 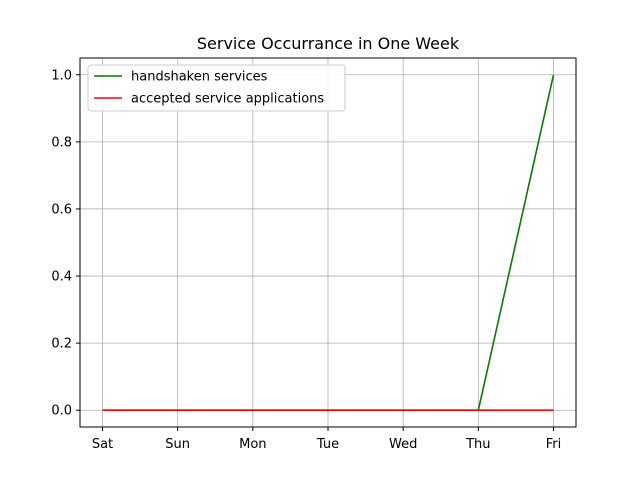 What do you see at coordinates (252, 444) in the screenshot?
I see `x-tick-label: Mon` at bounding box center [252, 444].